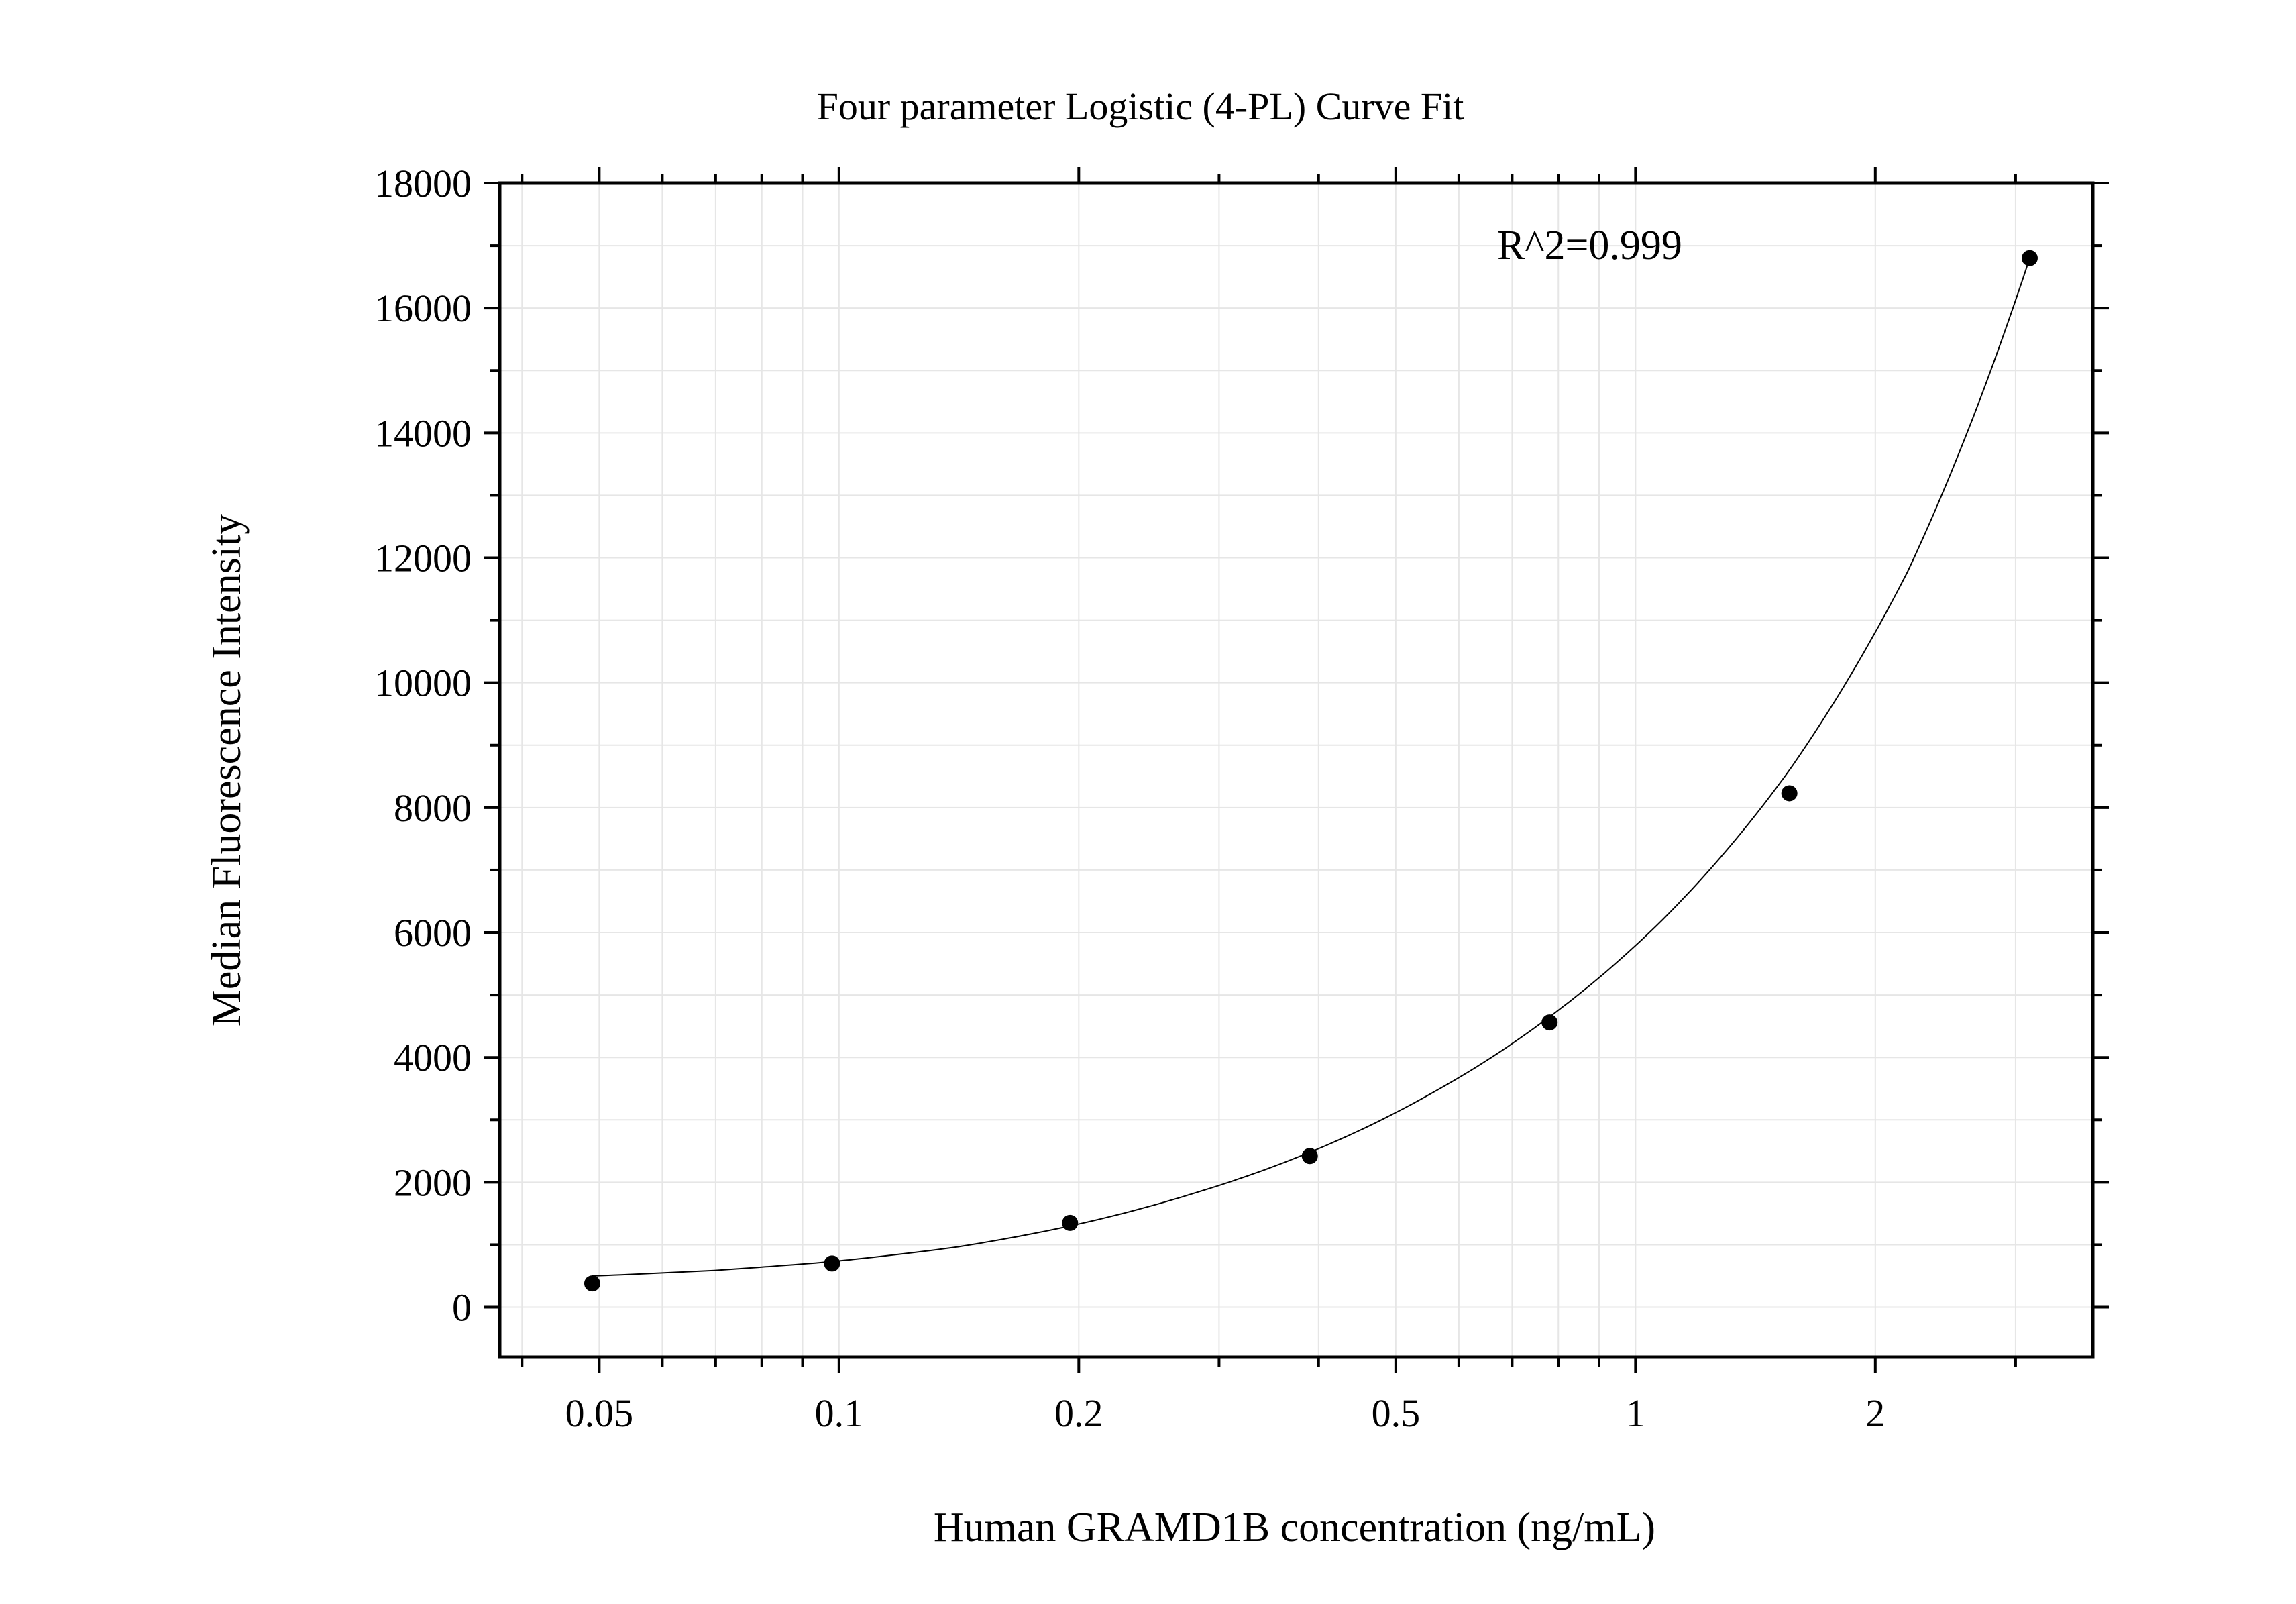 This screenshot has height=1604, width=2296. I want to click on y-axis-label: Median Fluorescence Intensity, so click(227, 770).